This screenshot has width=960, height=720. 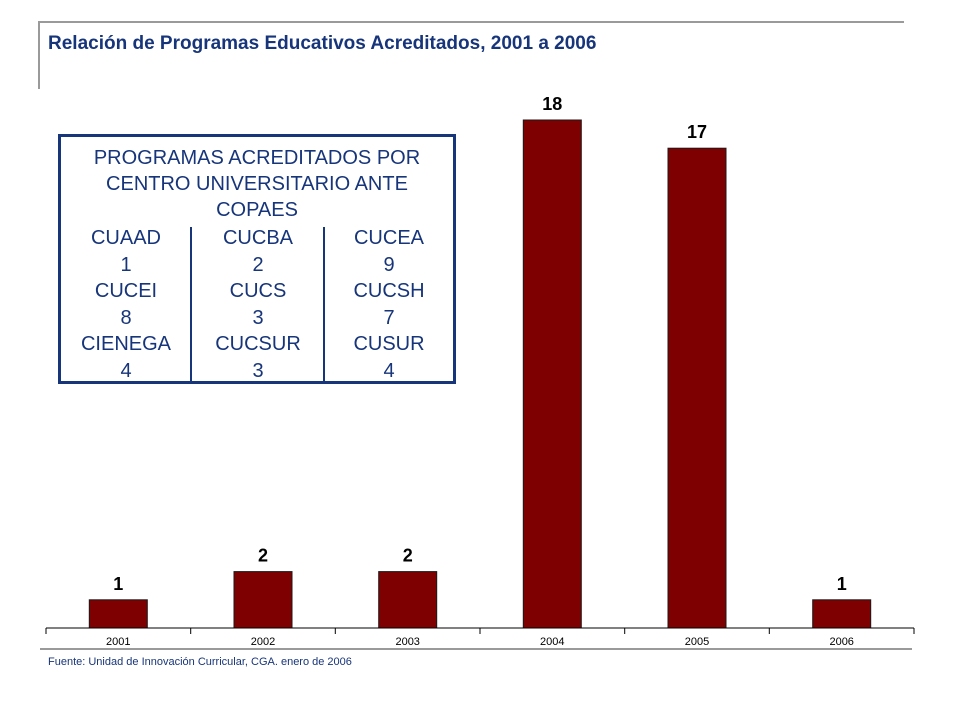 What do you see at coordinates (39, 55) in the screenshot?
I see `left-divider` at bounding box center [39, 55].